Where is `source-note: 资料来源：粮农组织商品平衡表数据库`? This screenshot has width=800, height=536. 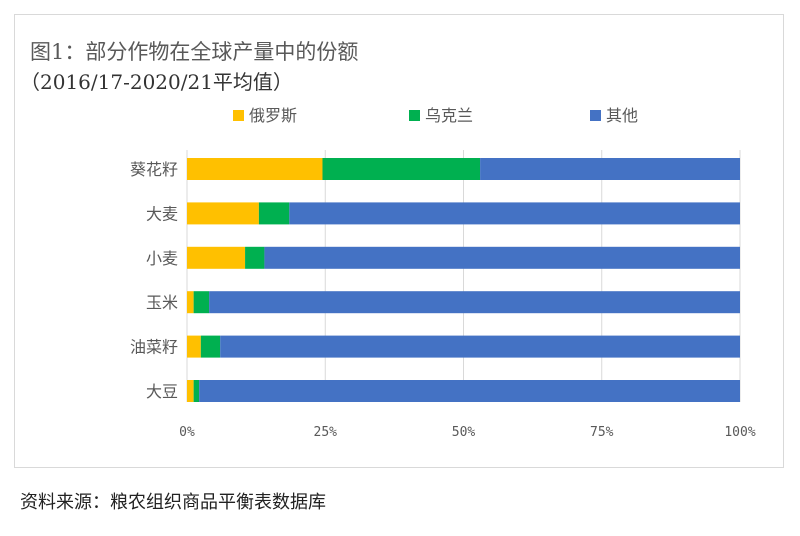 source-note: 资料来源：粮农组织商品平衡表数据库 is located at coordinates (173, 502).